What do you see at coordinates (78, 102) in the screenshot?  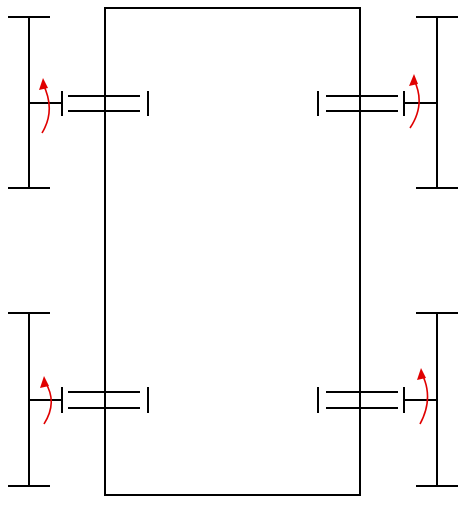 I see `wheel-assembly-top-left` at bounding box center [78, 102].